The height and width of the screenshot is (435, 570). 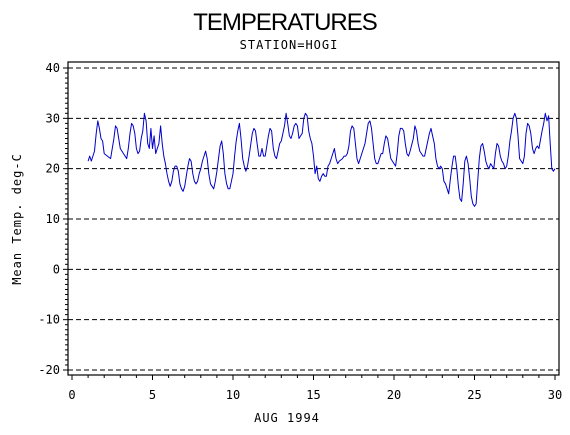 What do you see at coordinates (53, 68) in the screenshot?
I see `y-tick-label: 40` at bounding box center [53, 68].